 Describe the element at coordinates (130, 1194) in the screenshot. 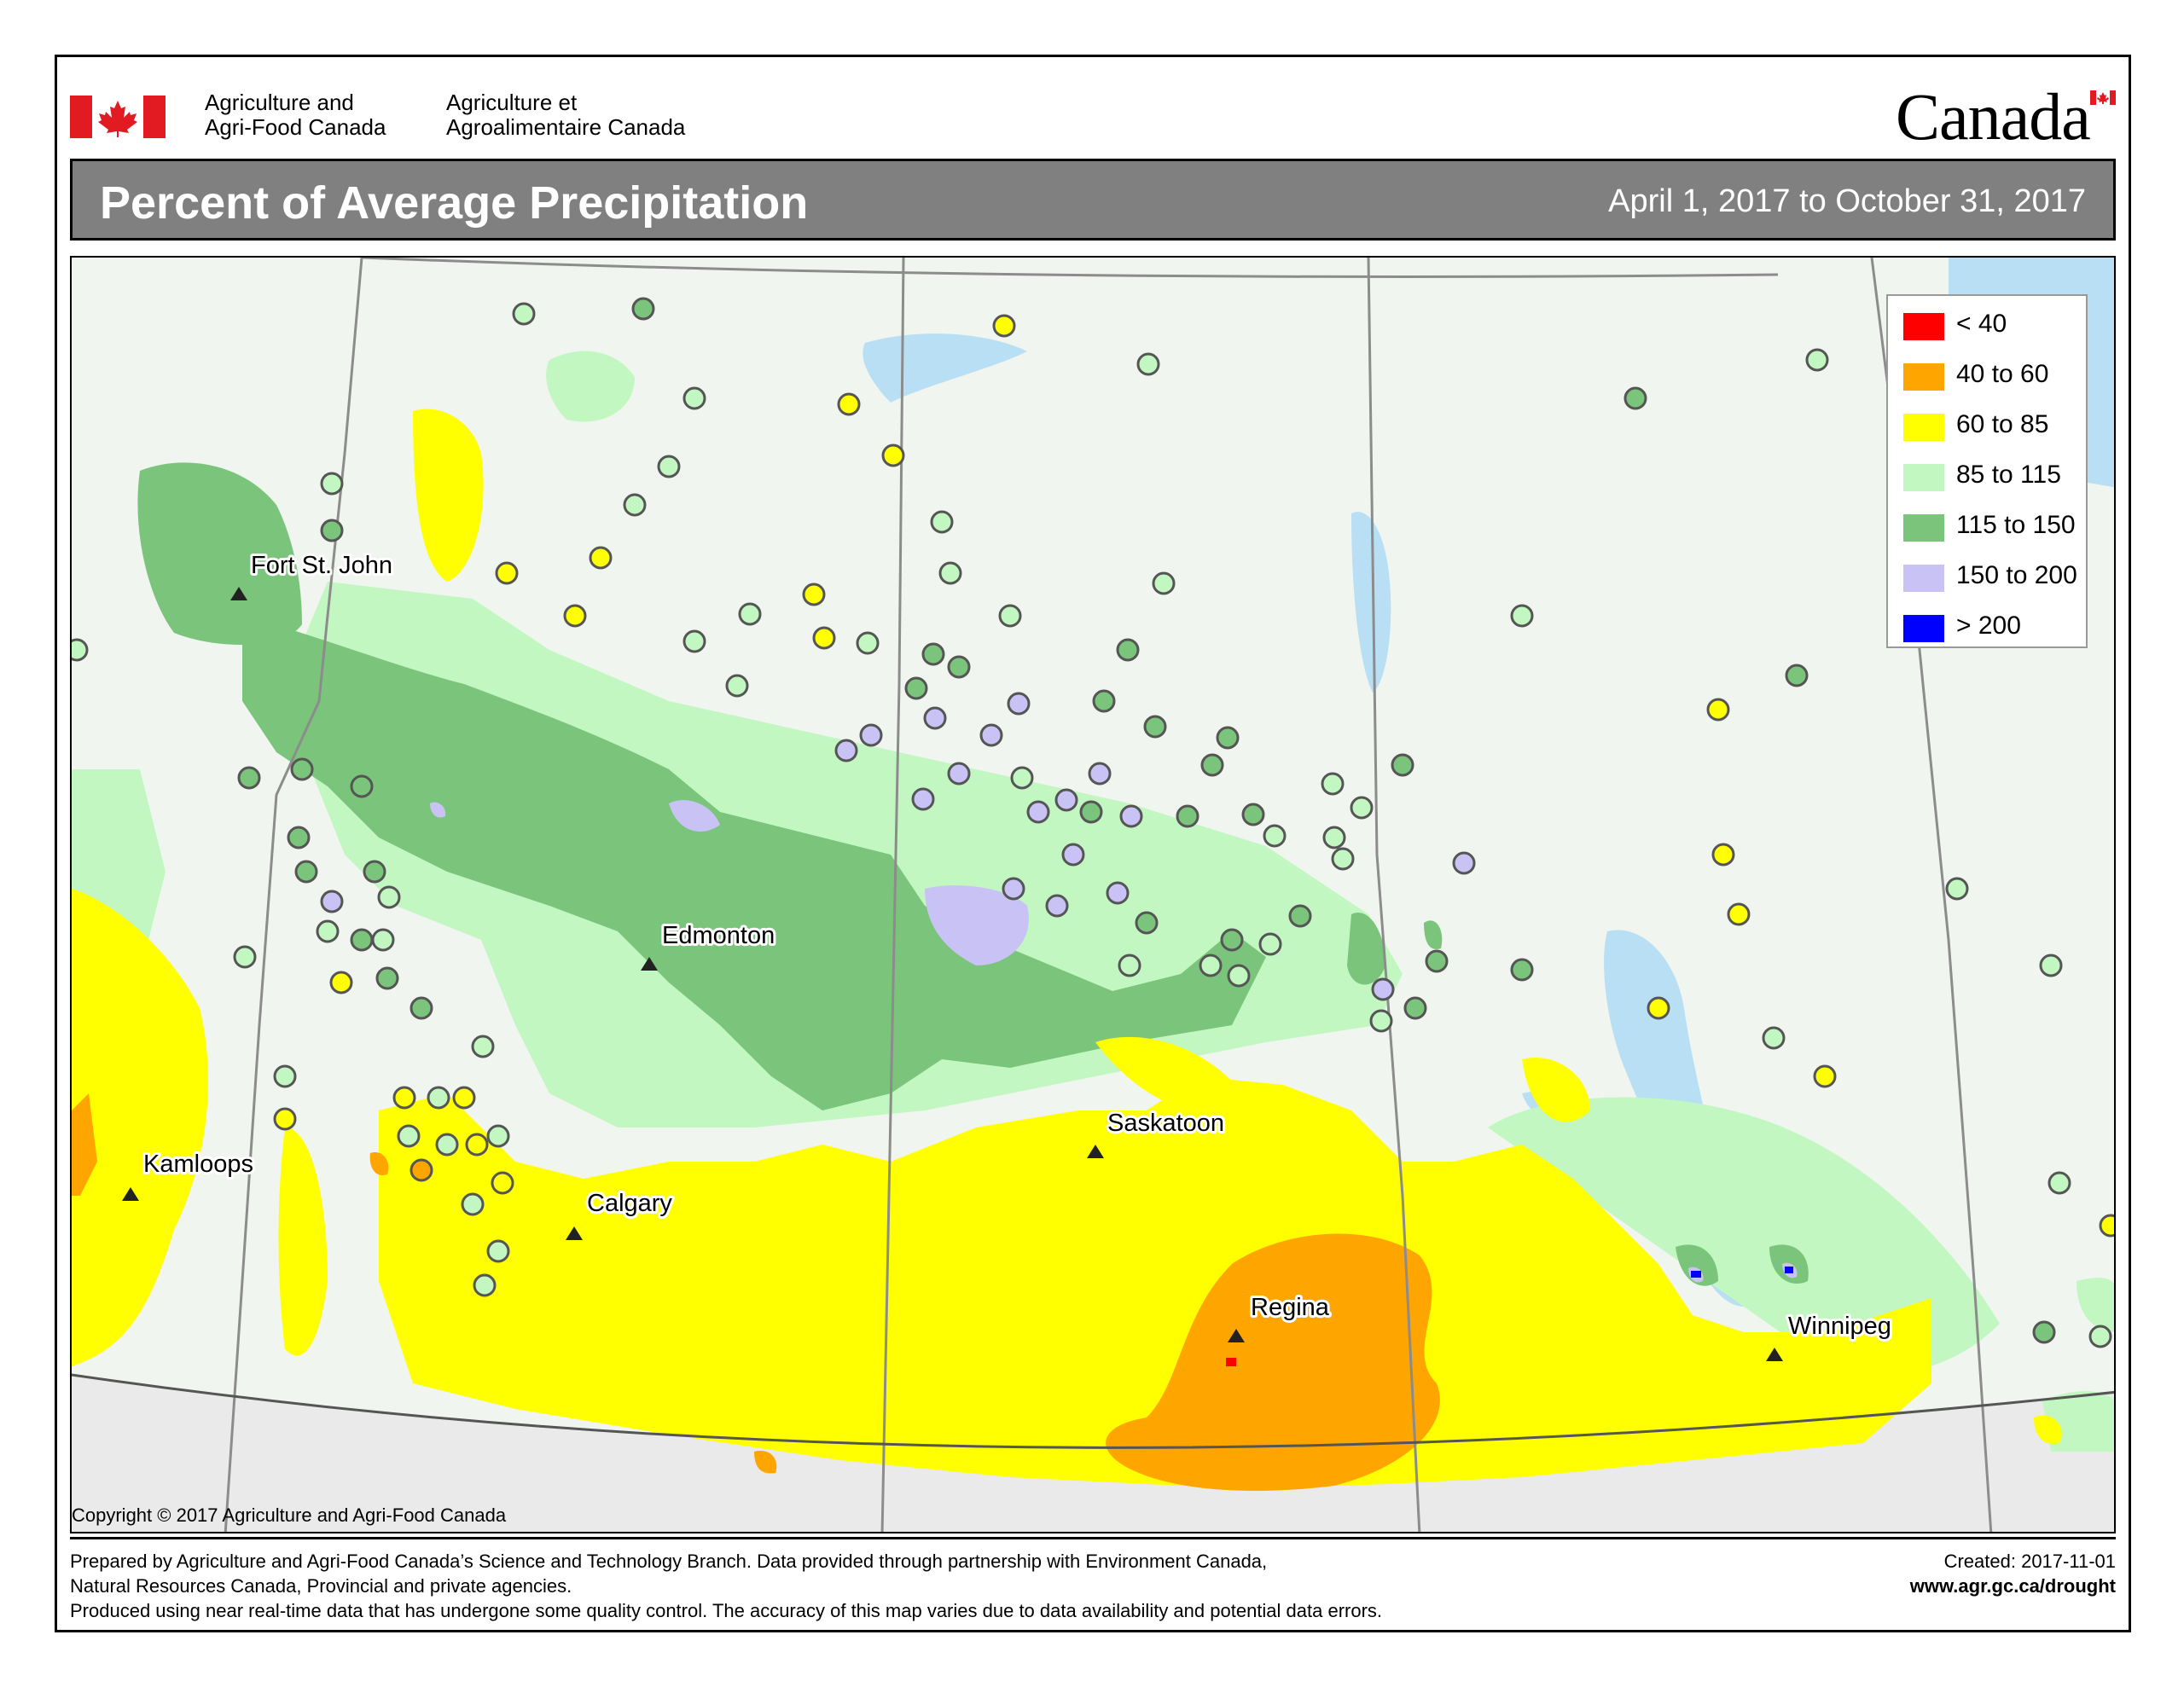

I see `city-marker-kamloops` at that location.